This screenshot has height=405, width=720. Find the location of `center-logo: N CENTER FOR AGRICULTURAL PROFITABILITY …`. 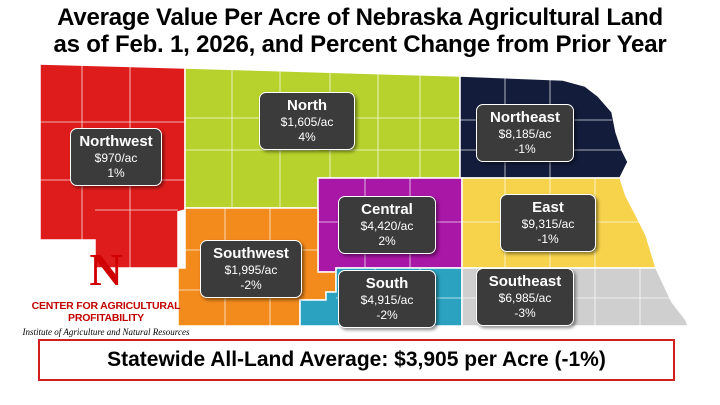

center-logo: N CENTER FOR AGRICULTURAL PROFITABILITY … is located at coordinates (106, 291).